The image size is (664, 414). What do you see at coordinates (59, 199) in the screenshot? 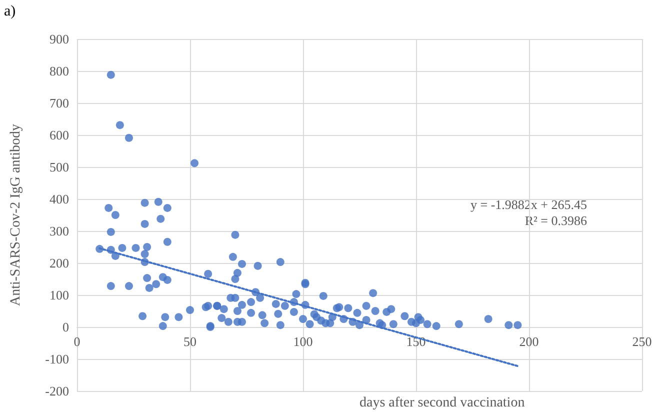
I see `y-tick-label: 400` at bounding box center [59, 199].